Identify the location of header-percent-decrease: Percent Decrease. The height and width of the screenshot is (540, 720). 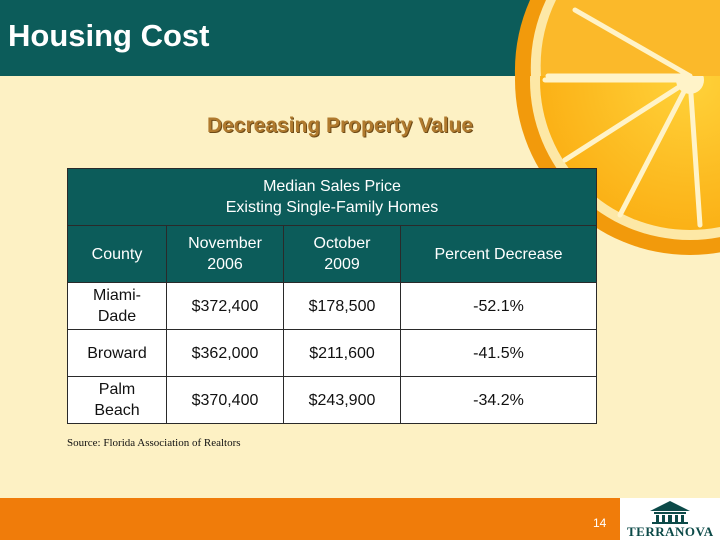
(498, 254).